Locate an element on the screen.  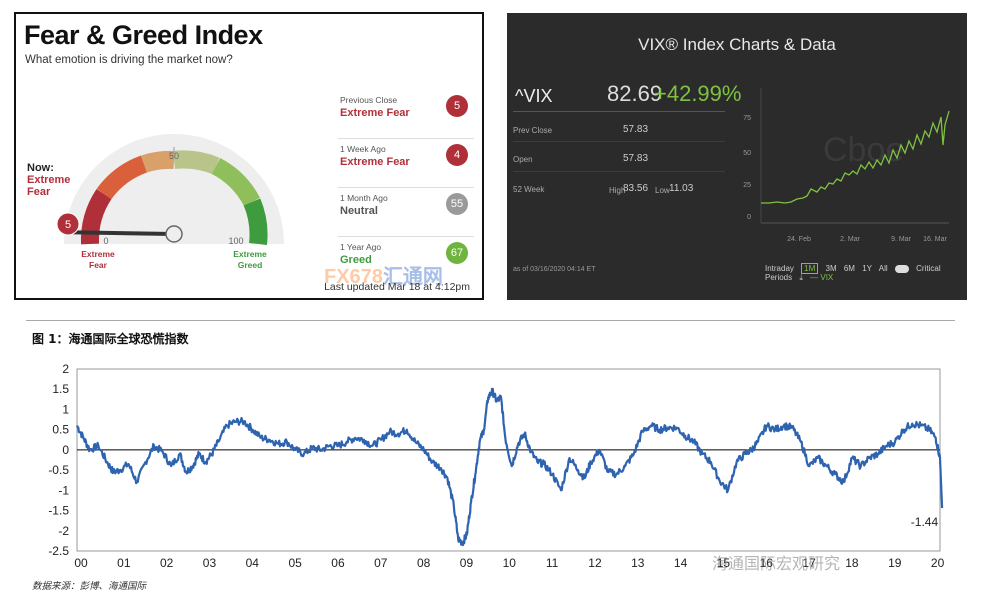
range-1m: 1M is located at coordinates (810, 268).